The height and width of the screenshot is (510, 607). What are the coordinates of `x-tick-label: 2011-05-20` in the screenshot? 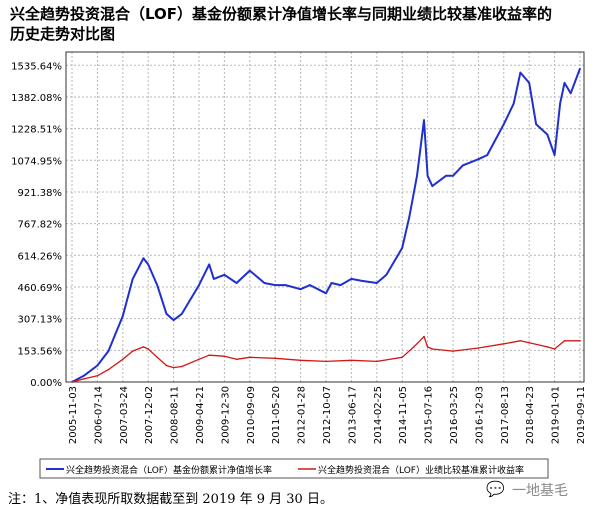 It's located at (276, 415).